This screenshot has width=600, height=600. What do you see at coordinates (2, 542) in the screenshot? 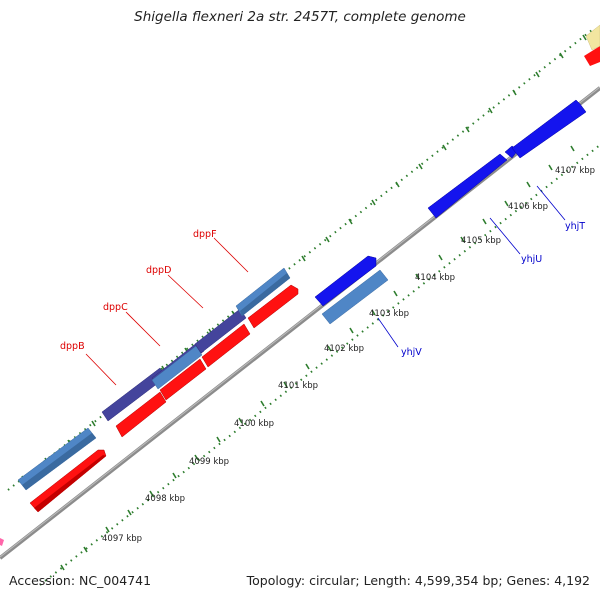
I see `feature-pink-edge` at bounding box center [2, 542].